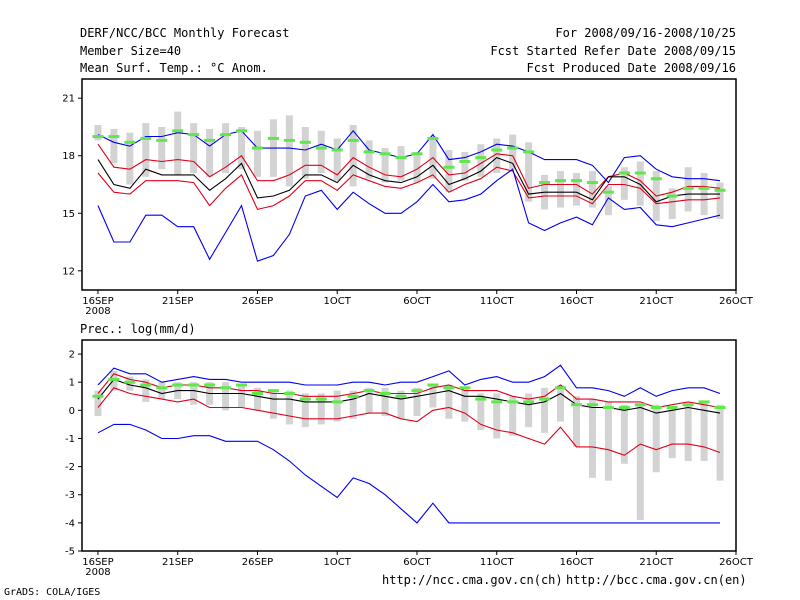 The height and width of the screenshot is (600, 800). What do you see at coordinates (97, 572) in the screenshot?
I see `x-tick-year-label: 2008` at bounding box center [97, 572].